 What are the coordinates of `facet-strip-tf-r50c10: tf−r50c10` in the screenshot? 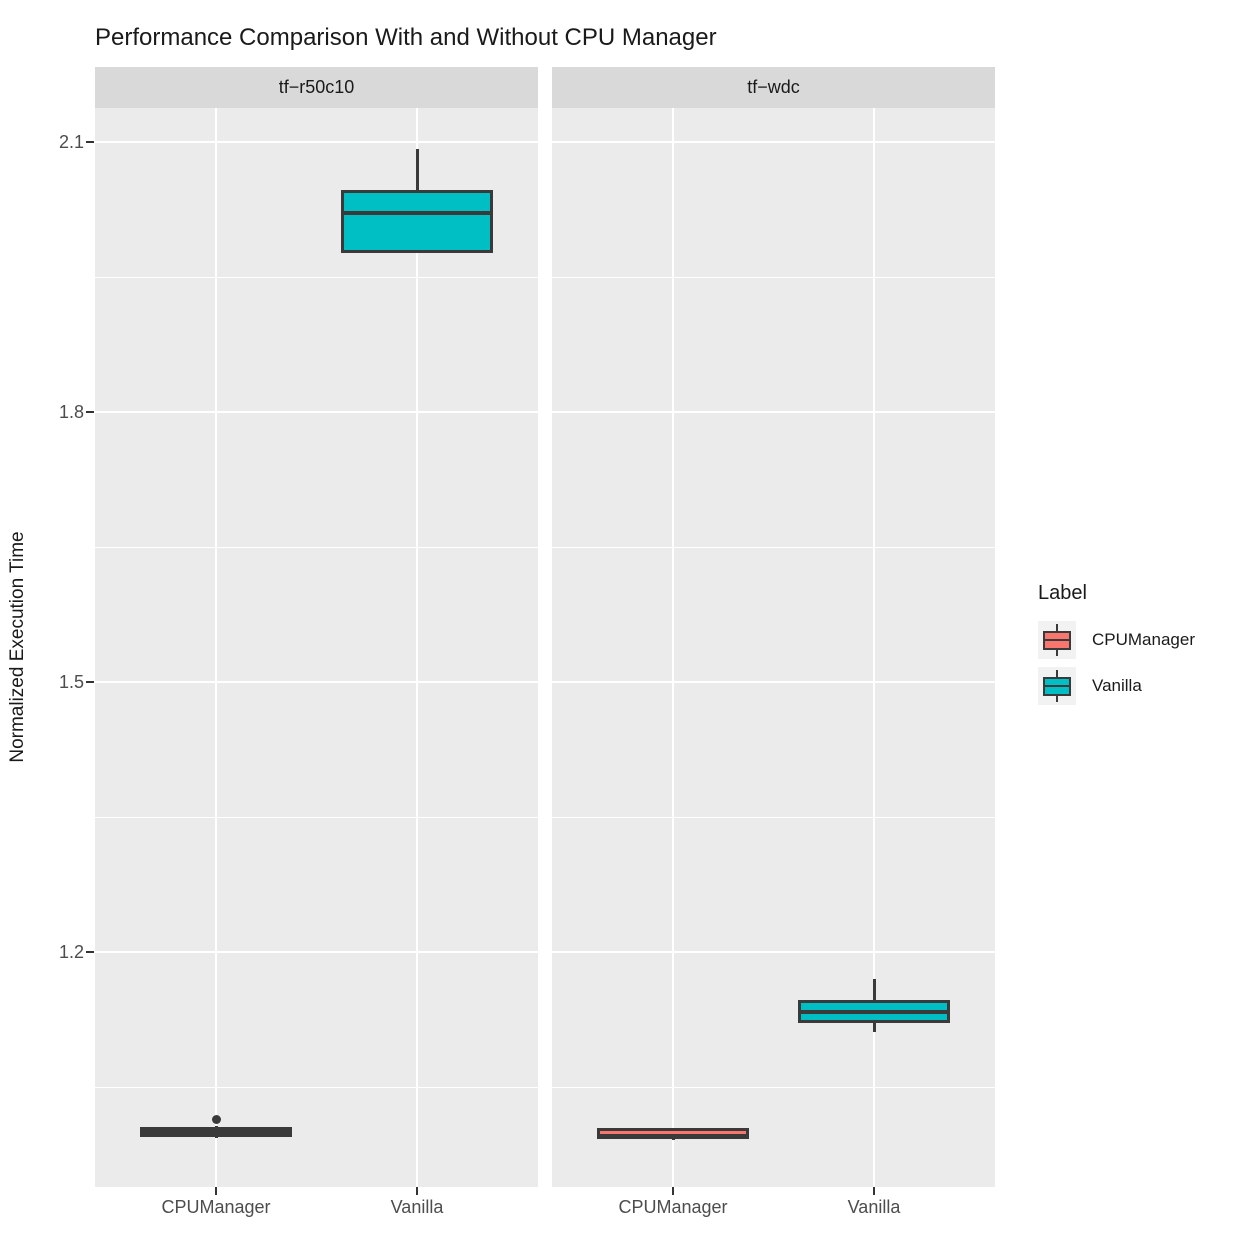 It's located at (316, 87).